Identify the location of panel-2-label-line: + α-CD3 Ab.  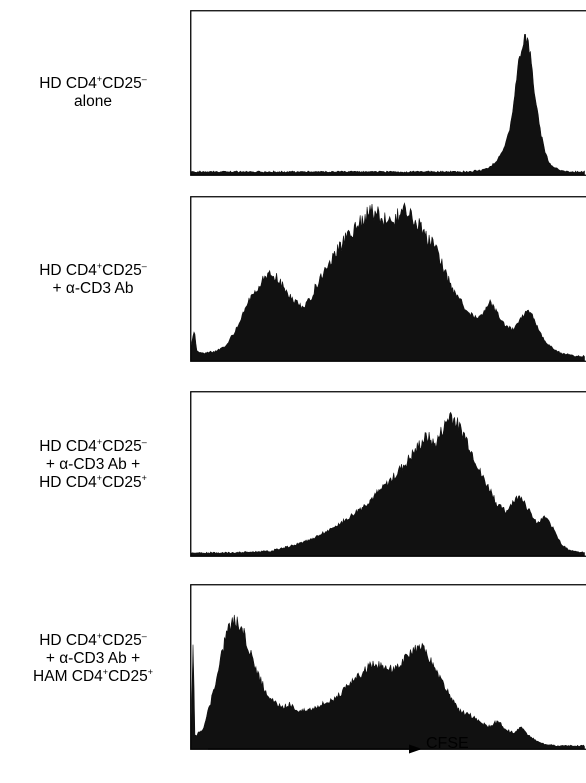
(93, 289).